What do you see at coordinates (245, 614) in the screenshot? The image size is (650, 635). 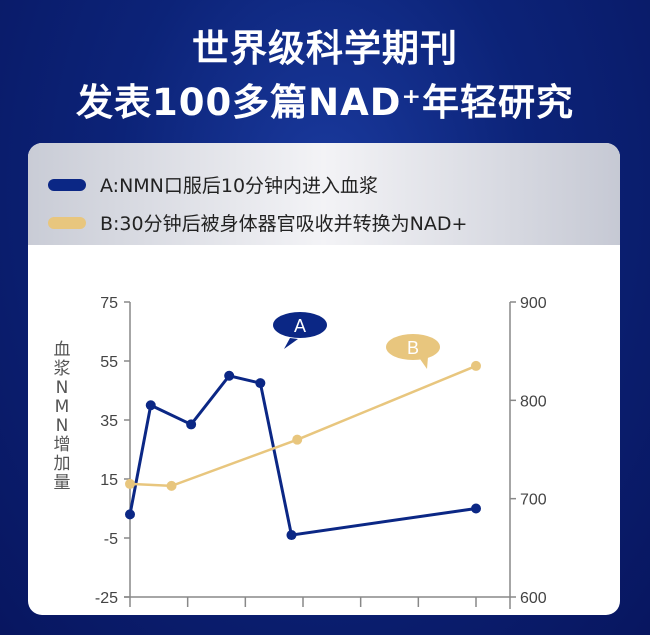 I see `x-tick-label: 10` at bounding box center [245, 614].